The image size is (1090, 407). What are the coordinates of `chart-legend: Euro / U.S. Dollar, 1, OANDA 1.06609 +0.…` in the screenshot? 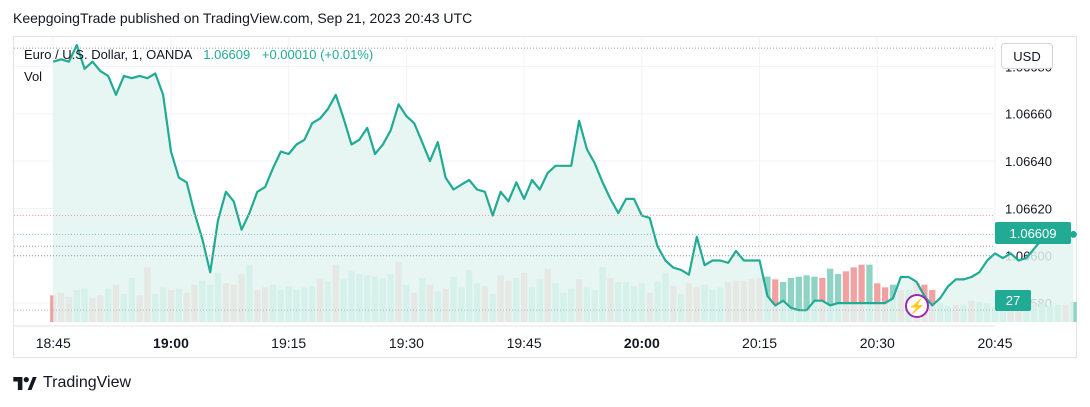 It's located at (198, 54).